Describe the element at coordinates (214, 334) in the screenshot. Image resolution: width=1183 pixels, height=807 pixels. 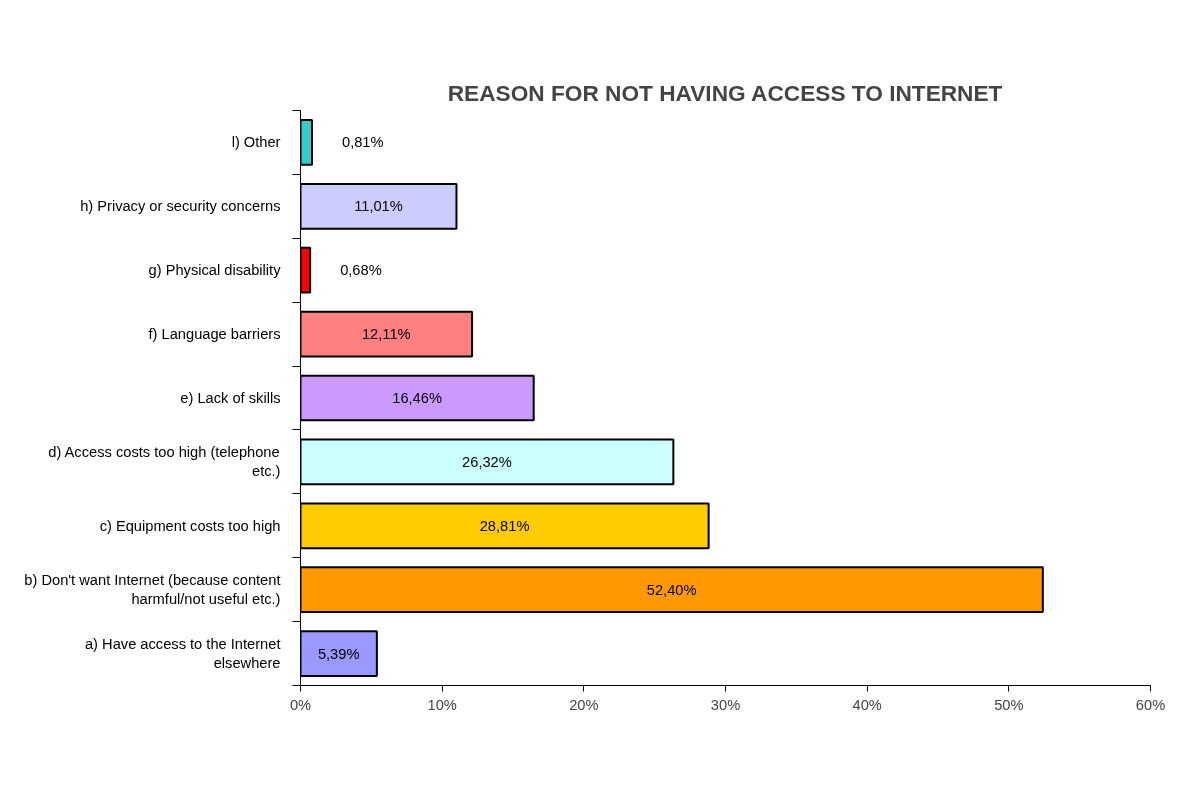
I see `y-tick-label: f) Language barriers` at that location.